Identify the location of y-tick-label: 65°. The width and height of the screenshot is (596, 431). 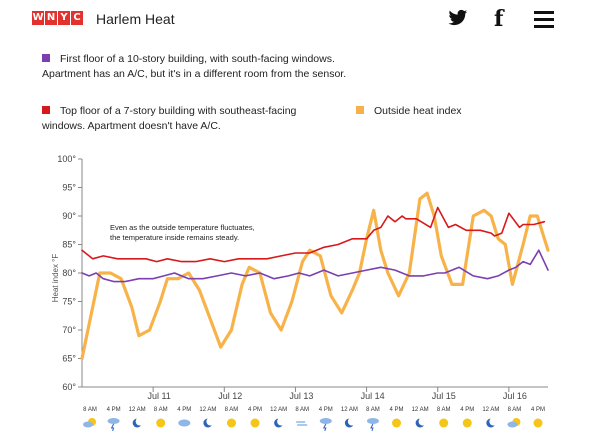
(69, 359).